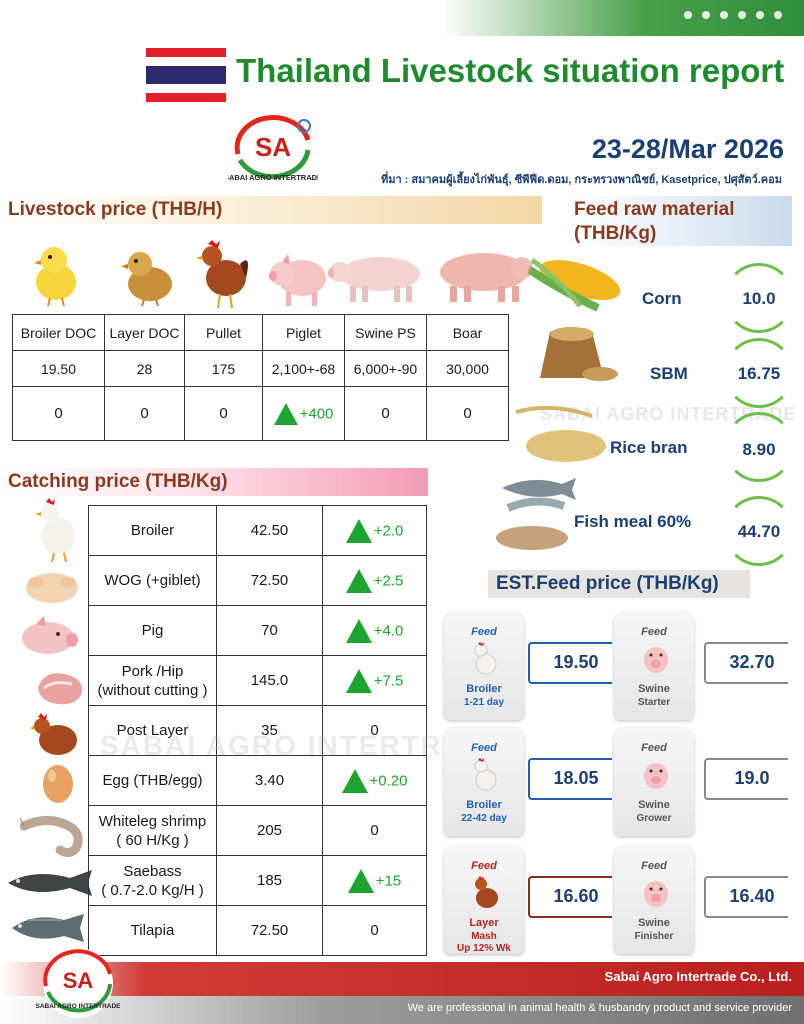  What do you see at coordinates (633, 521) in the screenshot?
I see `raw-name-fish-meal: Fish meal 60%` at bounding box center [633, 521].